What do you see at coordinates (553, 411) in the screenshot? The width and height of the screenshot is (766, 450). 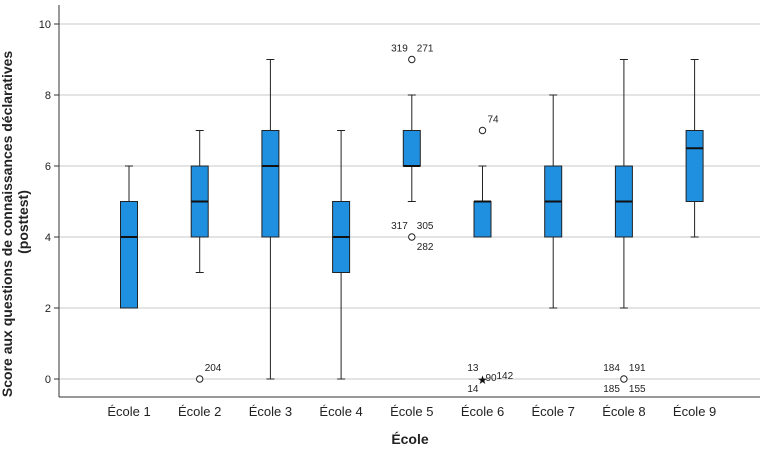 I see `x-tick-label: École 7` at bounding box center [553, 411].